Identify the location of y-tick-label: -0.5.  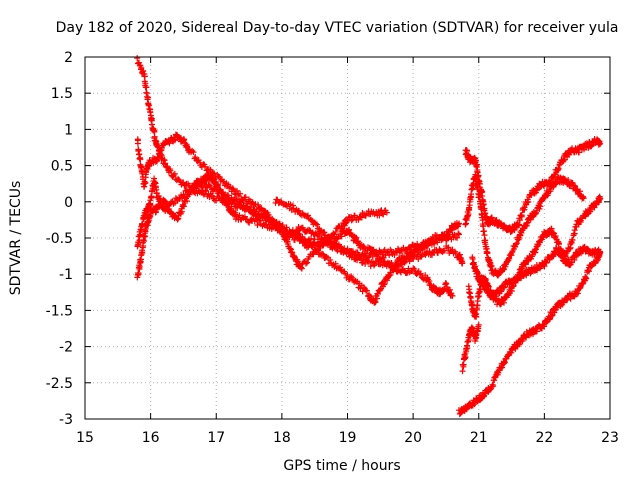
(59, 239).